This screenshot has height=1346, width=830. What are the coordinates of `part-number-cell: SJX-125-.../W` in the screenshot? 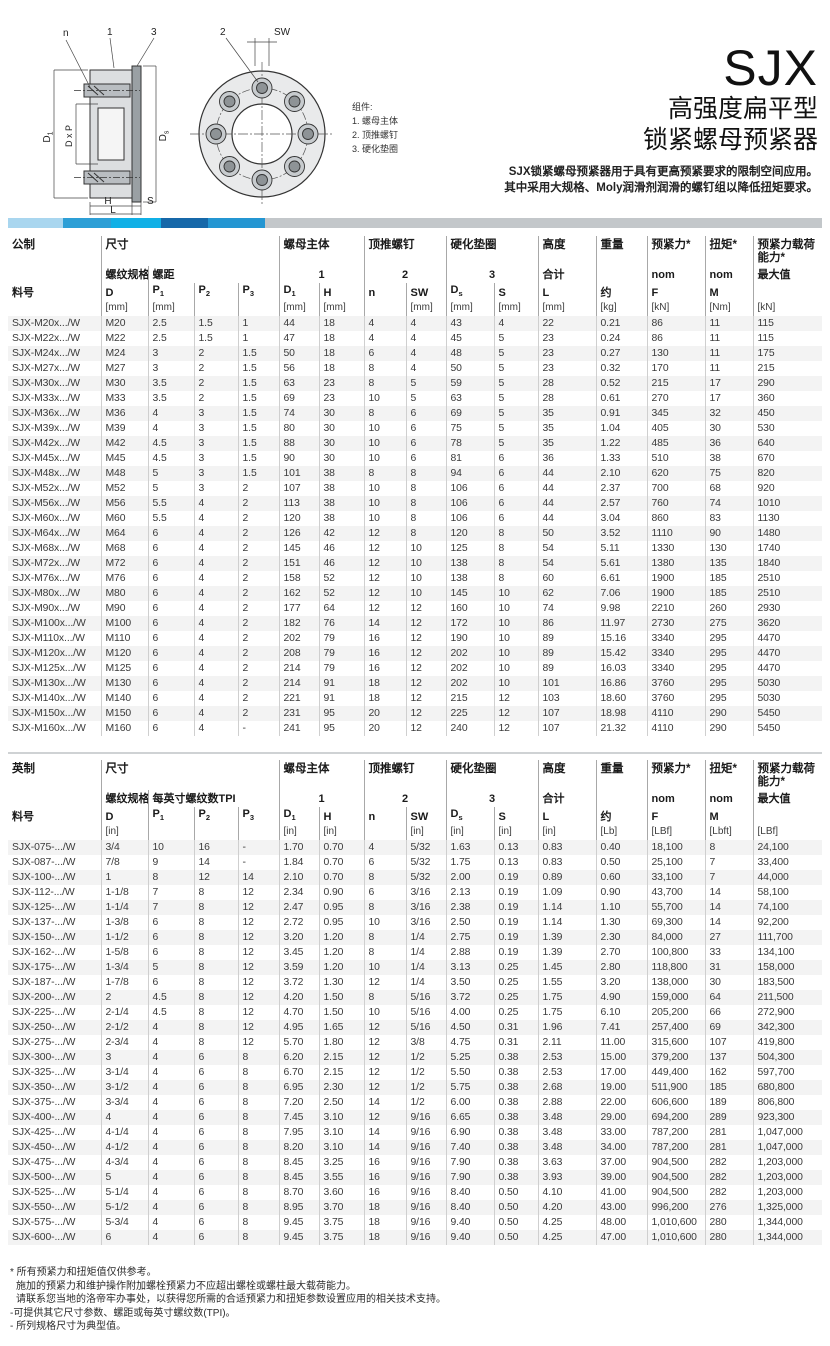 It's located at (44, 908).